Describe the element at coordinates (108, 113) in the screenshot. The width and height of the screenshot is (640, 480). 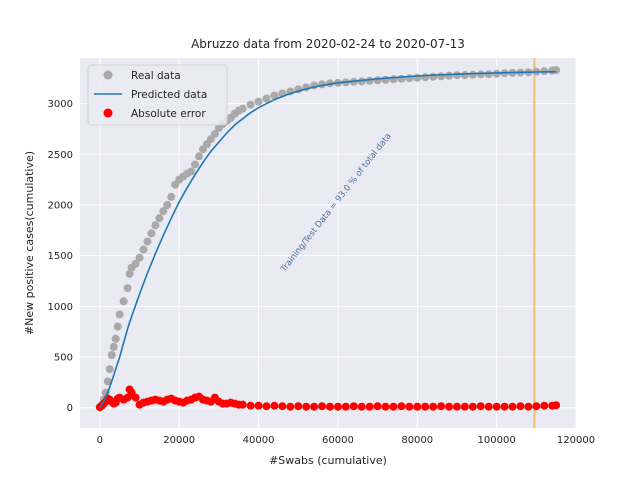
I see `legend-marker-error` at that location.